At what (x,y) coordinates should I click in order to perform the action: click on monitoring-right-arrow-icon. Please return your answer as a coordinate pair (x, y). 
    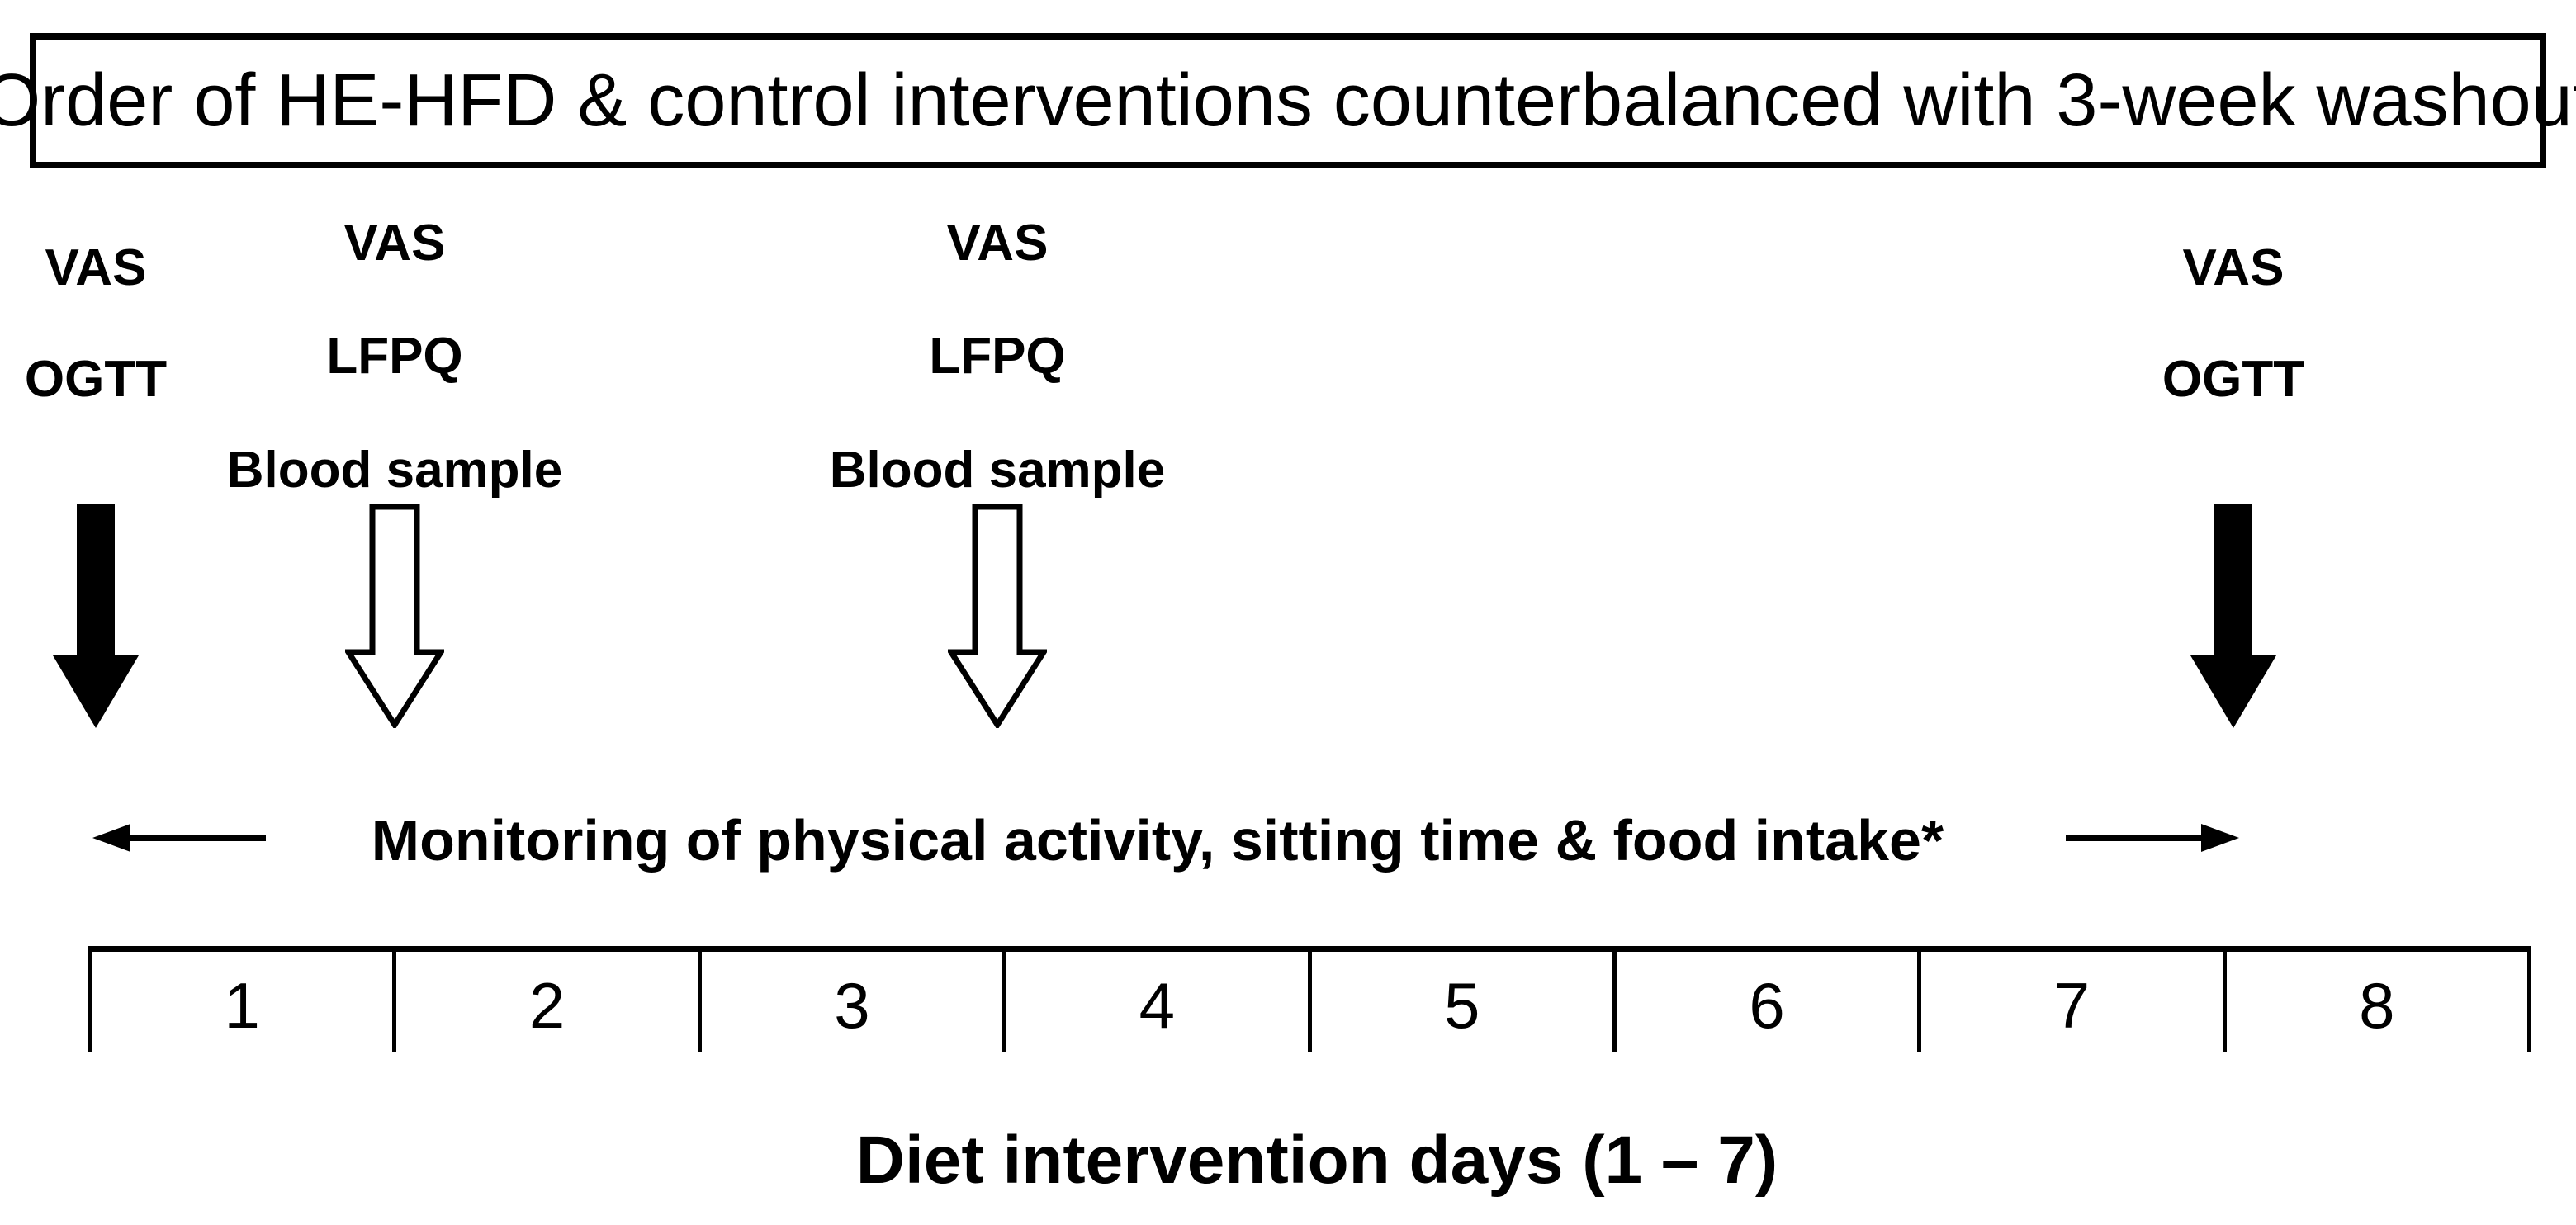
    Looking at the image, I should click on (2152, 838).